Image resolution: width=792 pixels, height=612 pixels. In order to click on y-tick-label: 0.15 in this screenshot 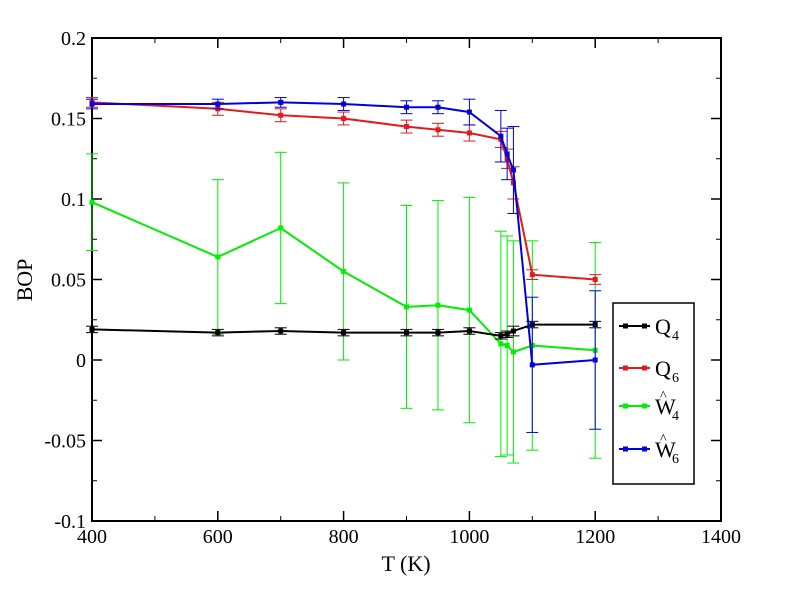, I will do `click(68, 120)`.